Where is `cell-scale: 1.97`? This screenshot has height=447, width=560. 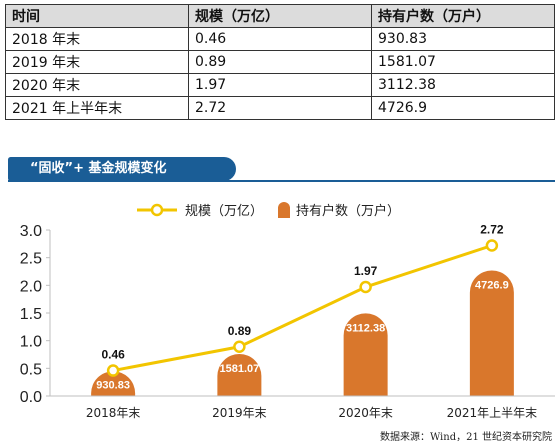 cell-scale: 1.97 is located at coordinates (280, 85).